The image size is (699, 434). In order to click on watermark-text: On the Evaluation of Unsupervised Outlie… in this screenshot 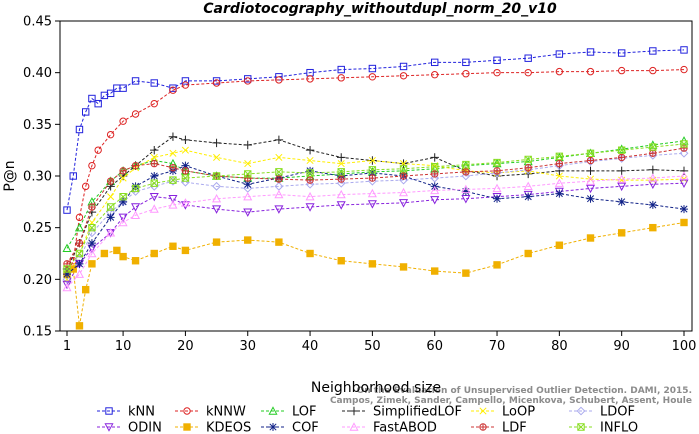, I will do `click(524, 391)`.